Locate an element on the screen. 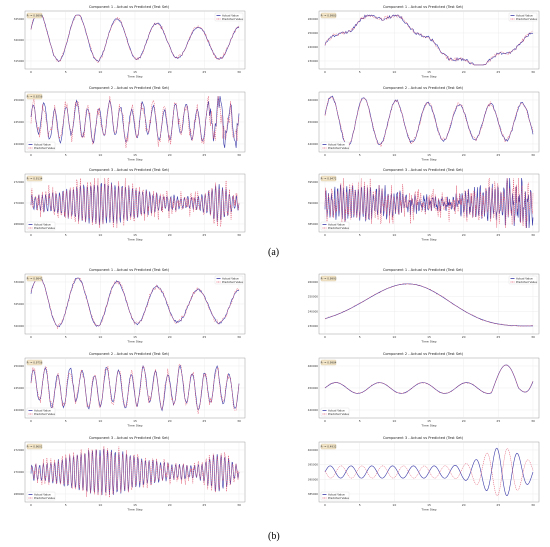  r2-badge-text: R² = 0.9756 is located at coordinates (35, 363).